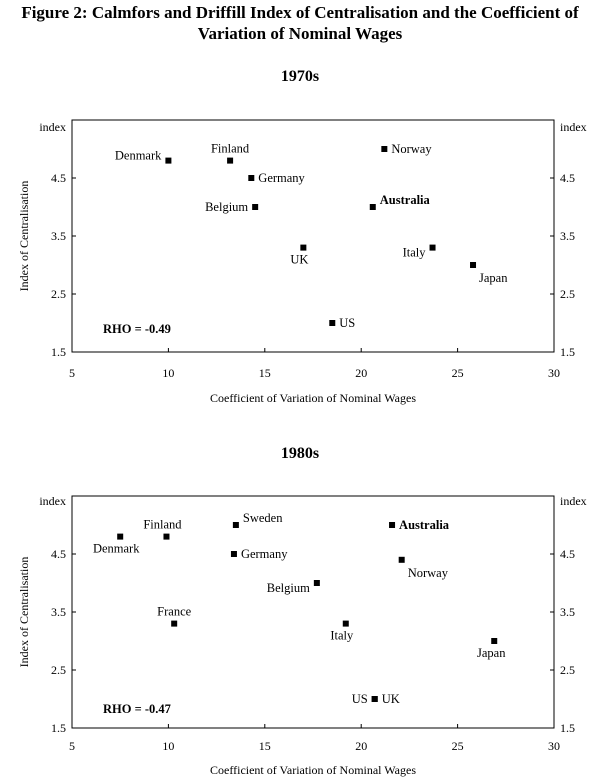 The image size is (600, 783). Describe the element at coordinates (300, 76) in the screenshot. I see `chart-title: 1970s` at that location.